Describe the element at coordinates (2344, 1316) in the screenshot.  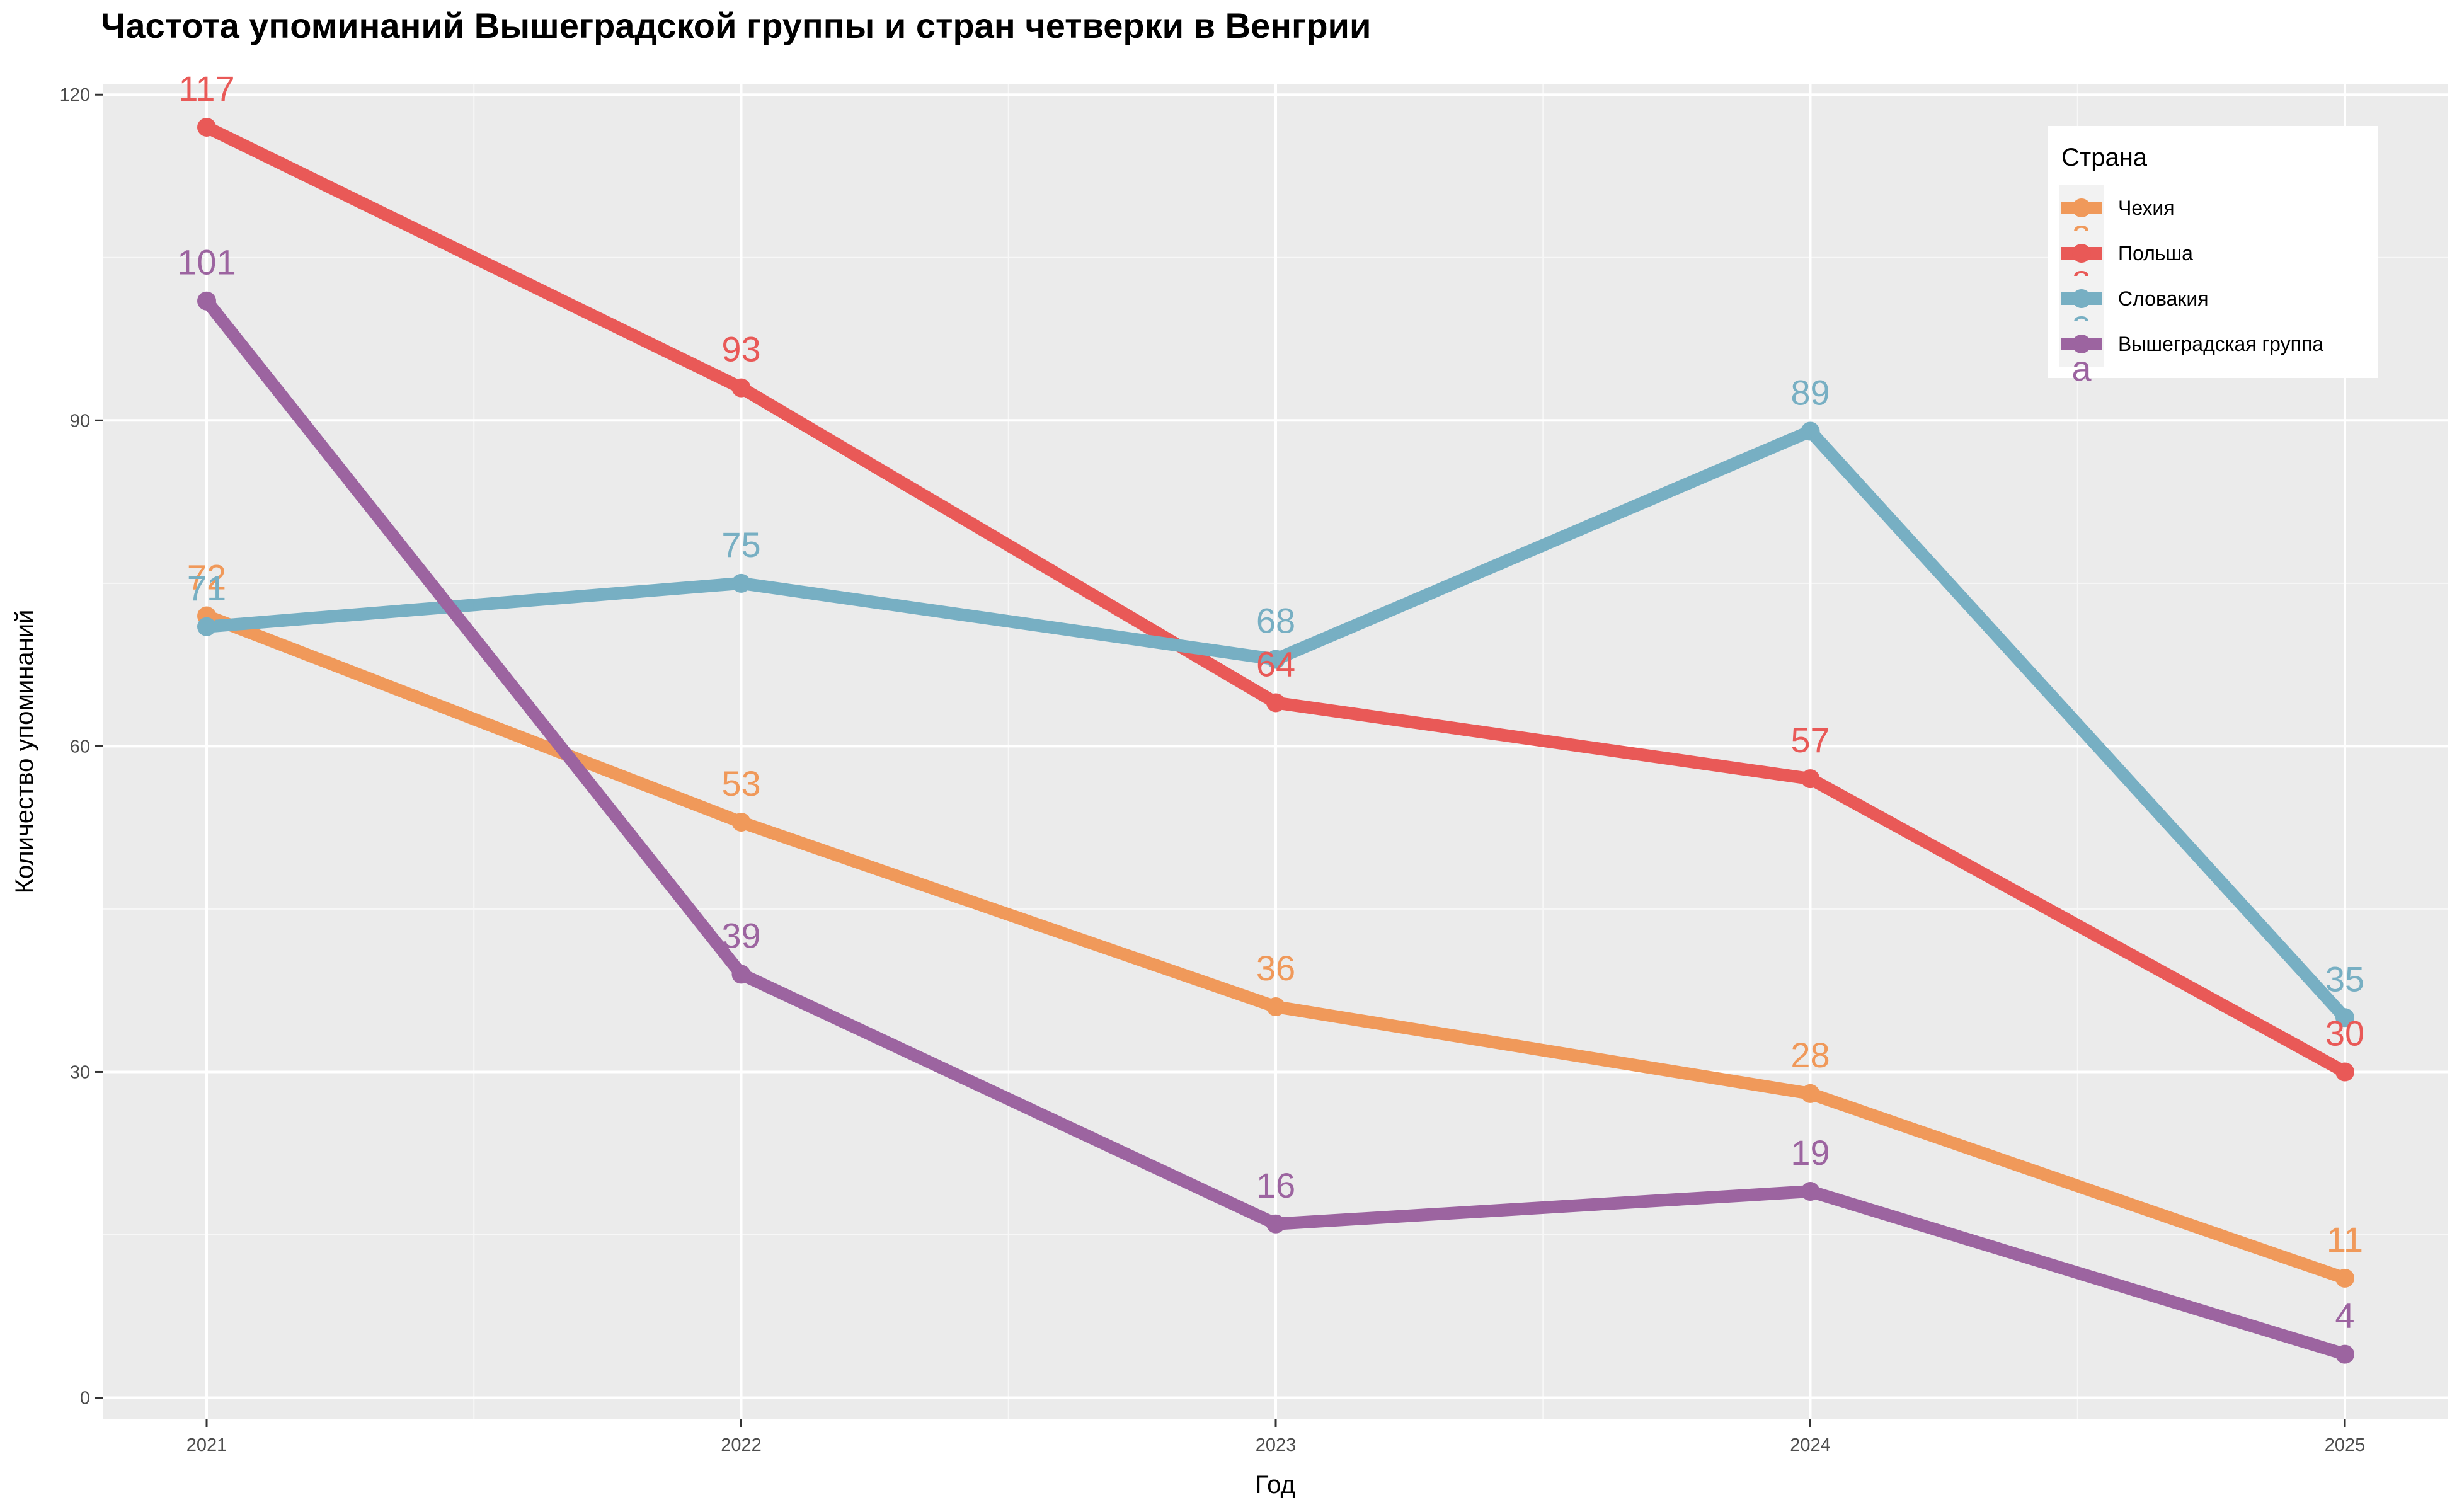
I see `data-label: 4` at that location.